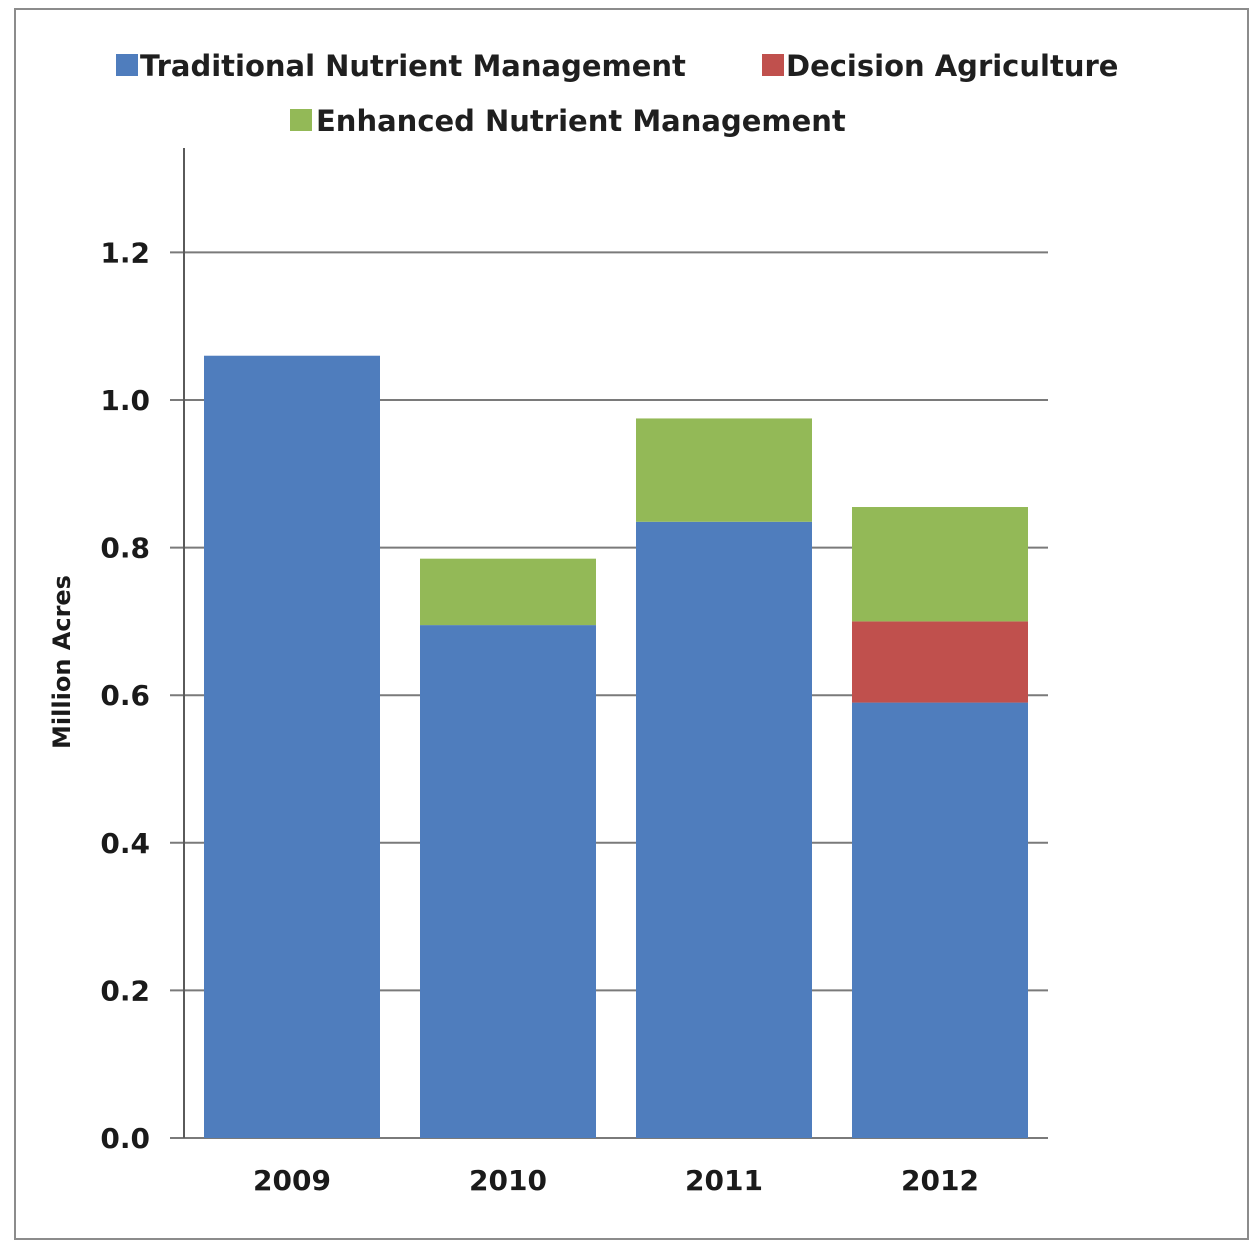  I want to click on y-tick-label: 0.6, so click(125, 695).